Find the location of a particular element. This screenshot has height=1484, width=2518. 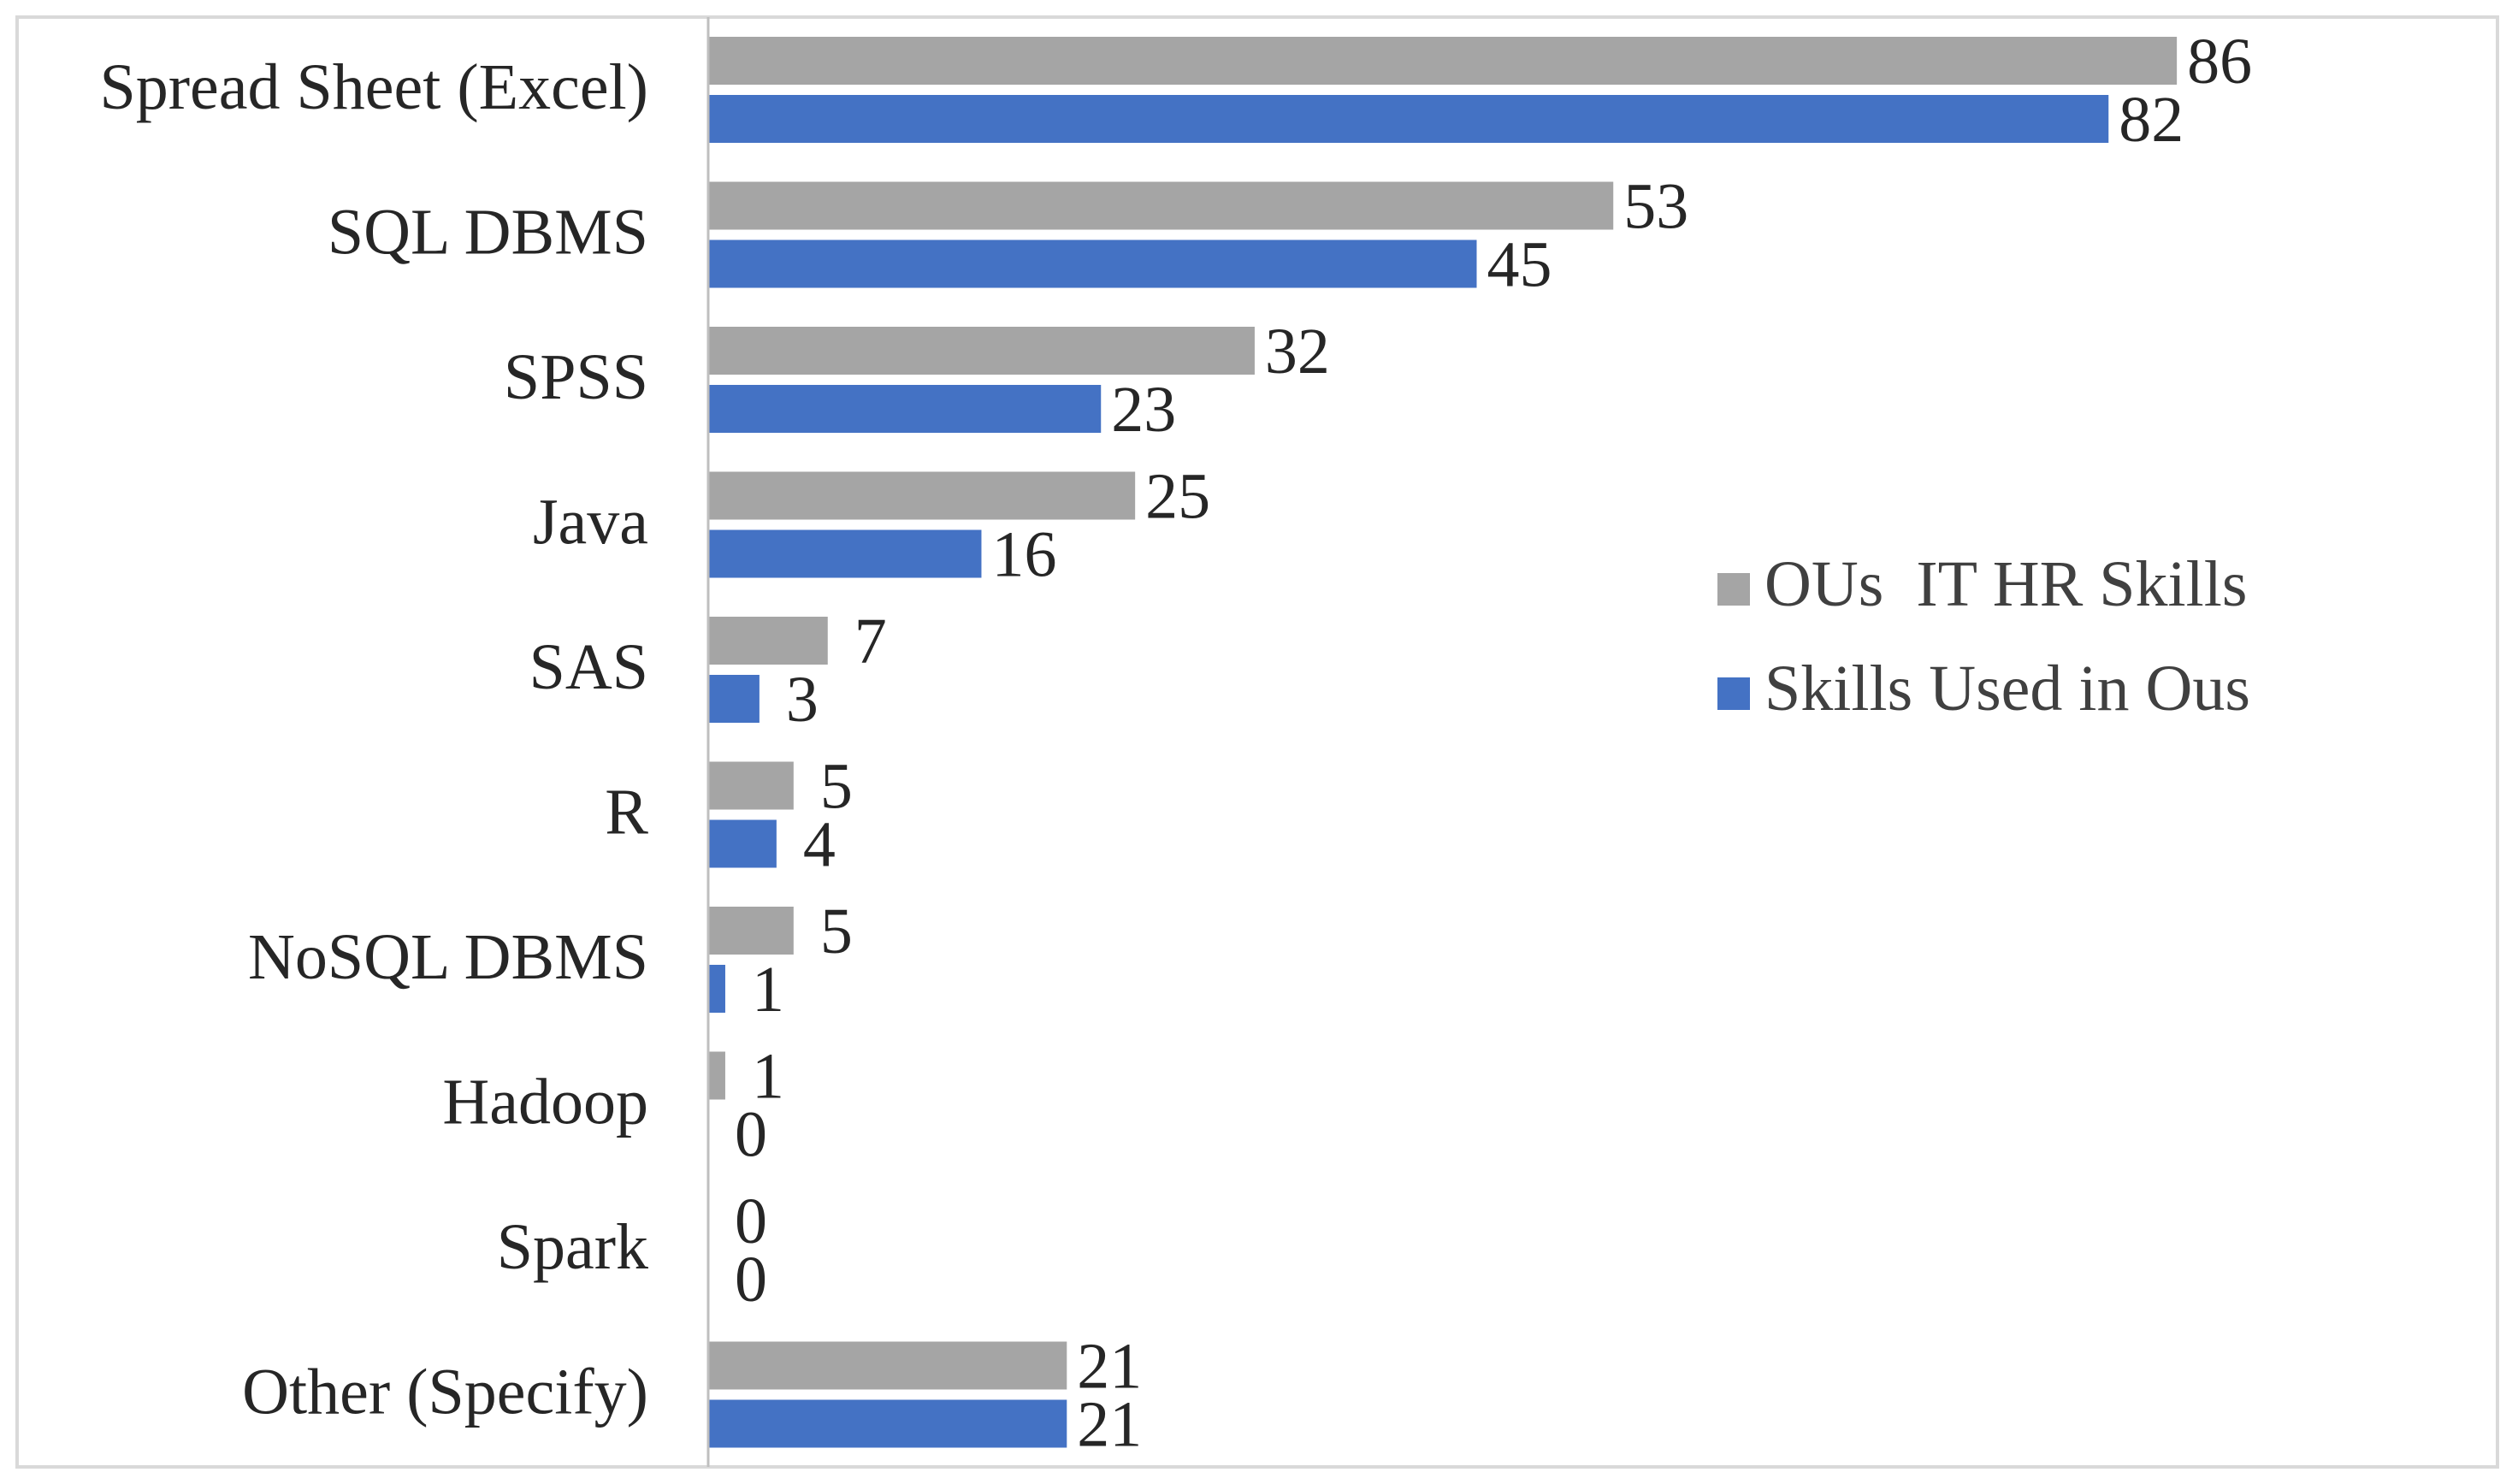

bar-ous-it-hr-skills-nosql-dbms is located at coordinates (751, 931).